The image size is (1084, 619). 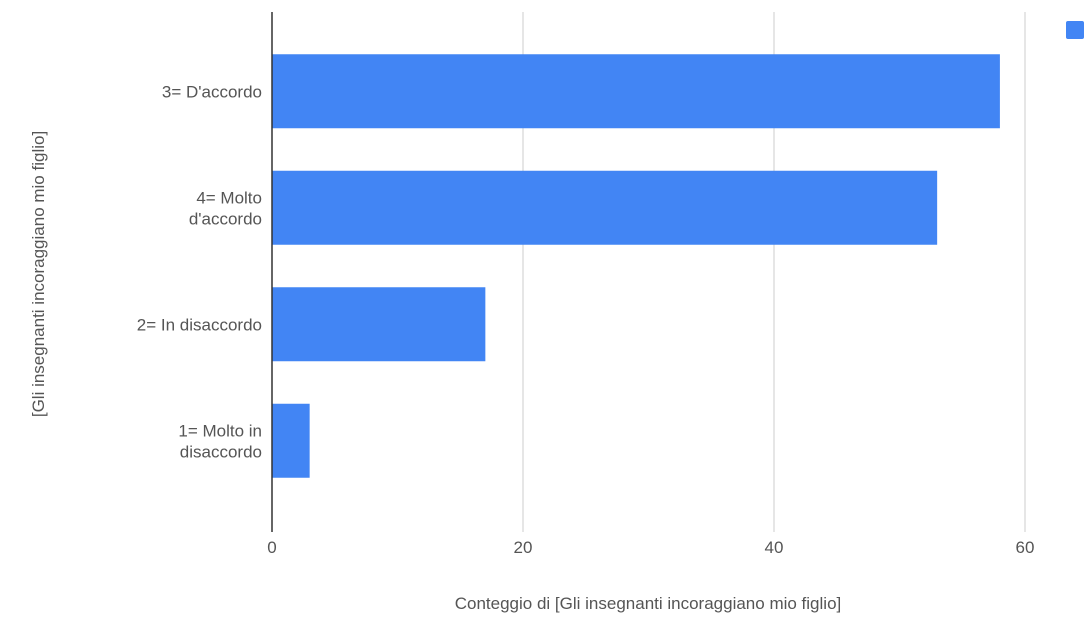 What do you see at coordinates (523, 547) in the screenshot?
I see `x-tick-label-20: 20` at bounding box center [523, 547].